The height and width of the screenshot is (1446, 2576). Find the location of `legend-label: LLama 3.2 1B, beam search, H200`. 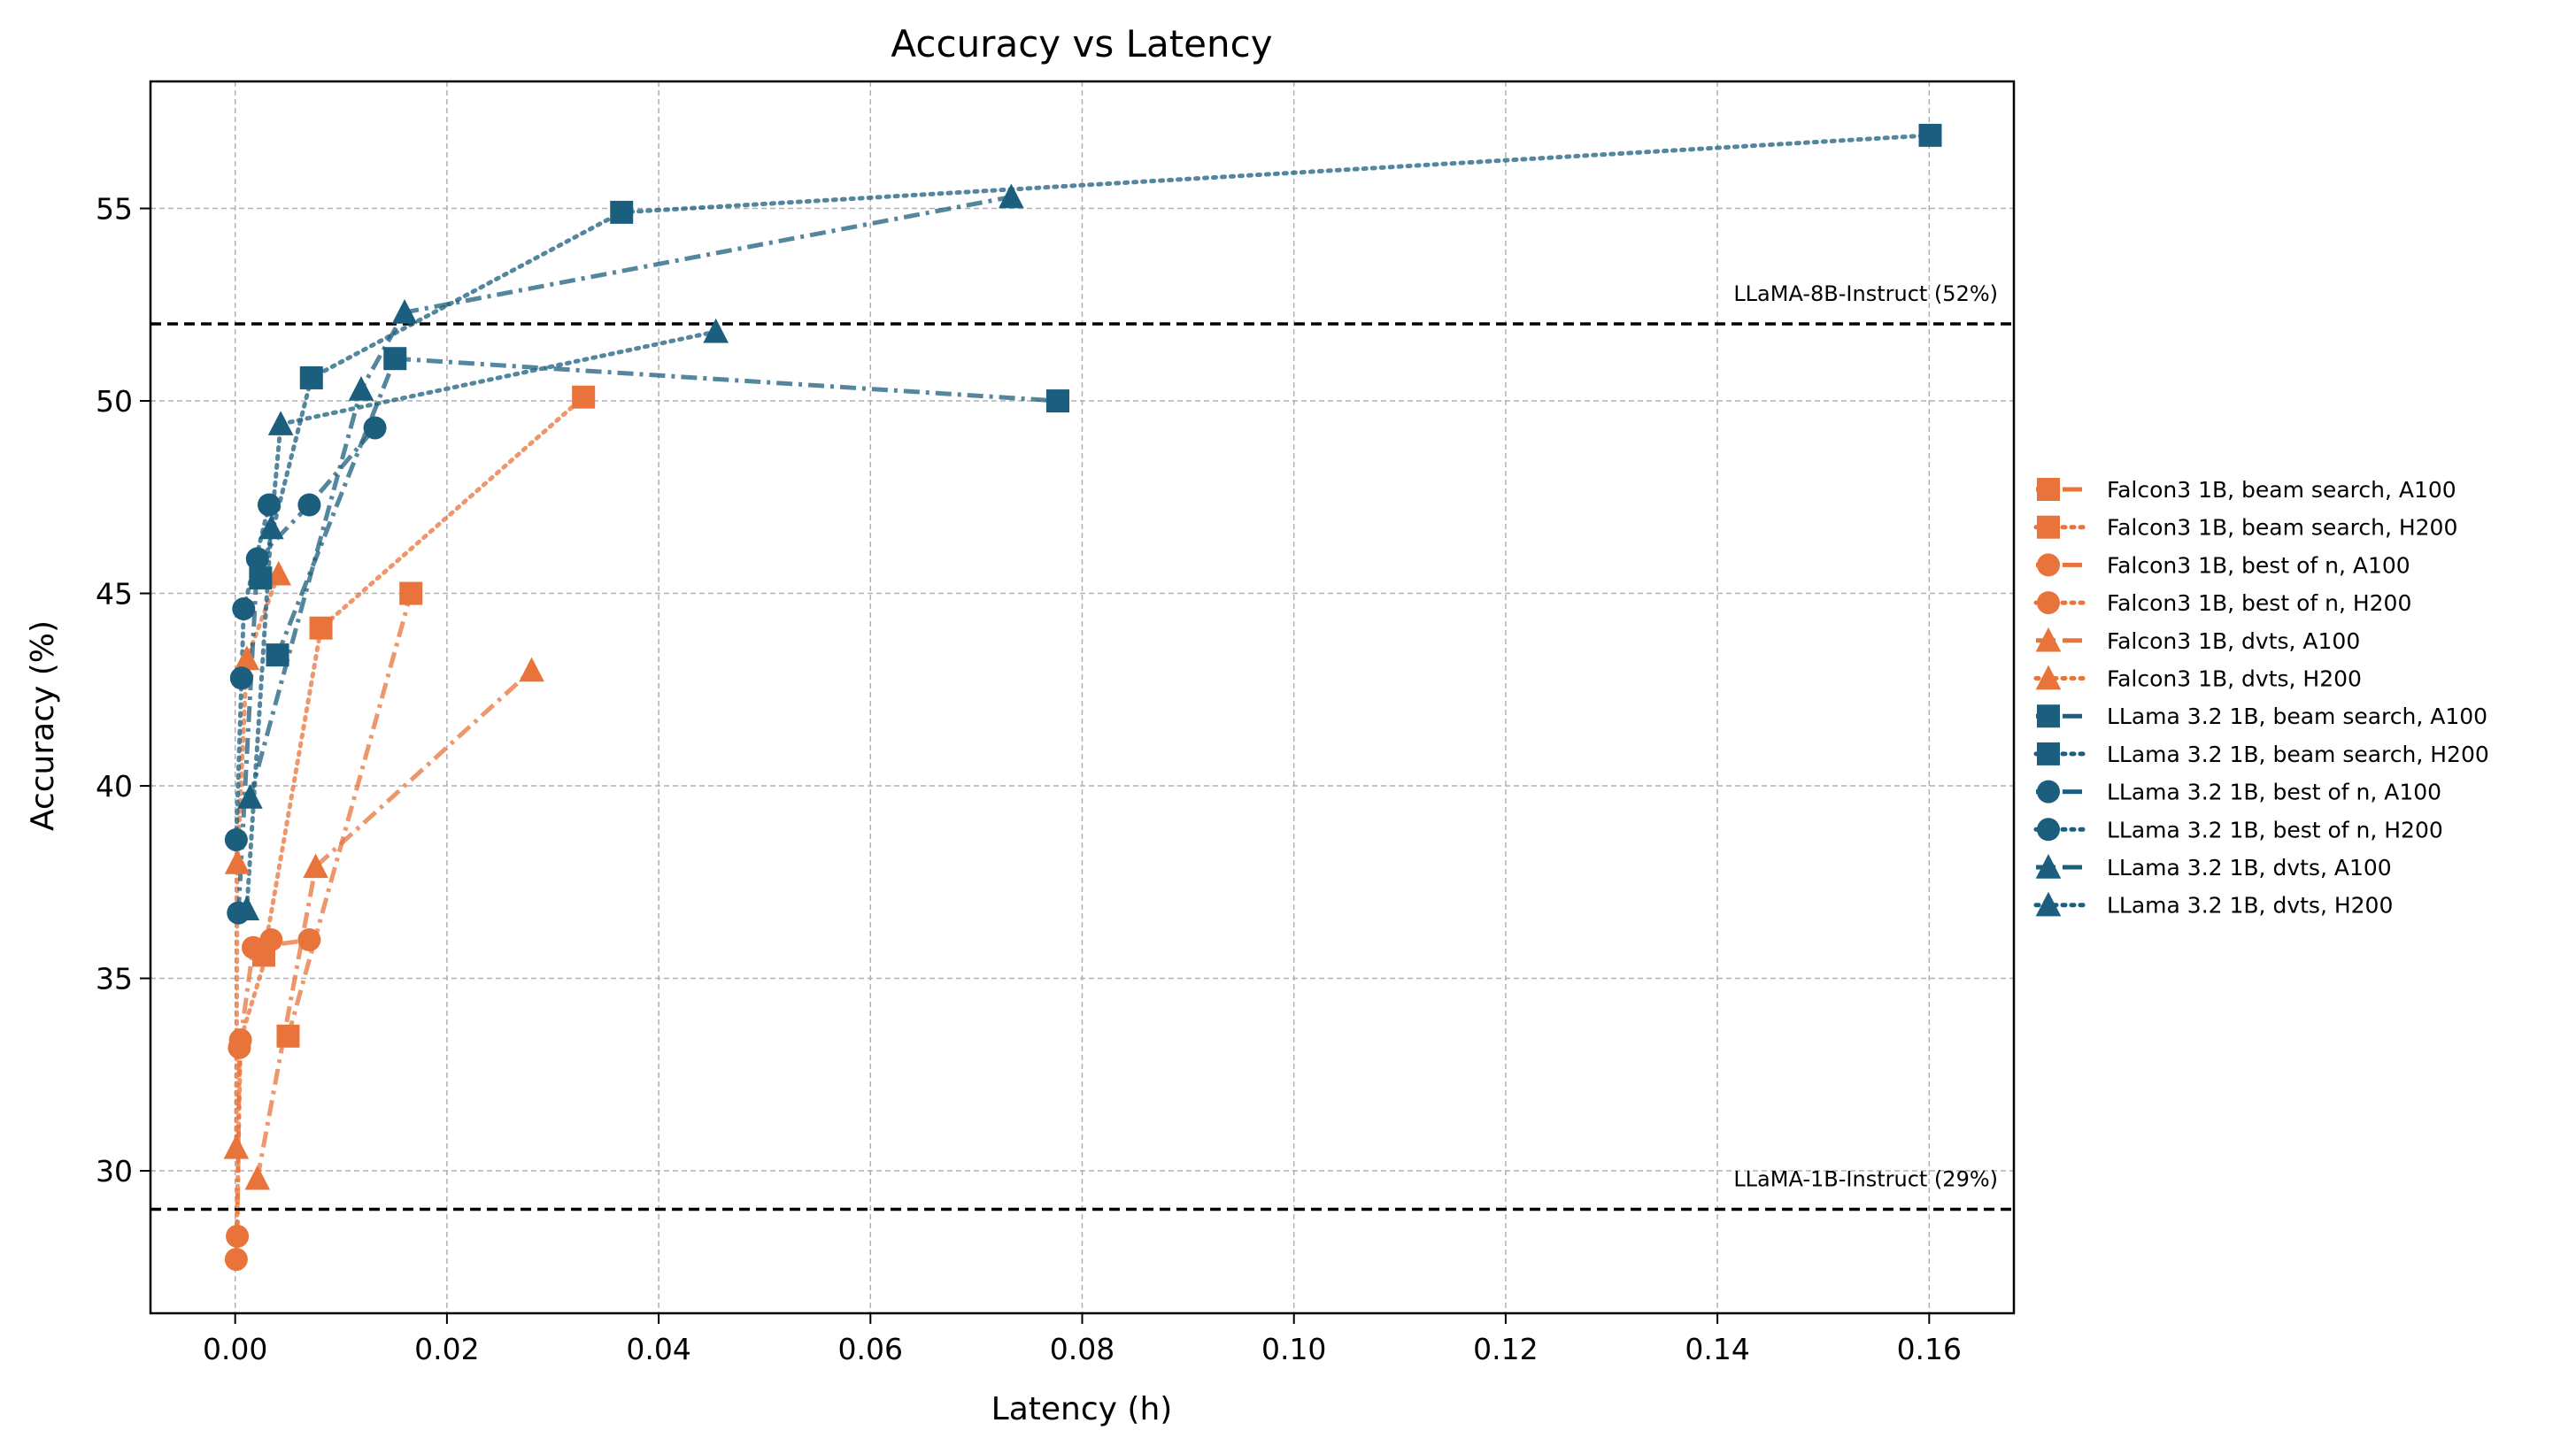

legend-label: LLama 3.2 1B, beam search, H200 is located at coordinates (2298, 754).